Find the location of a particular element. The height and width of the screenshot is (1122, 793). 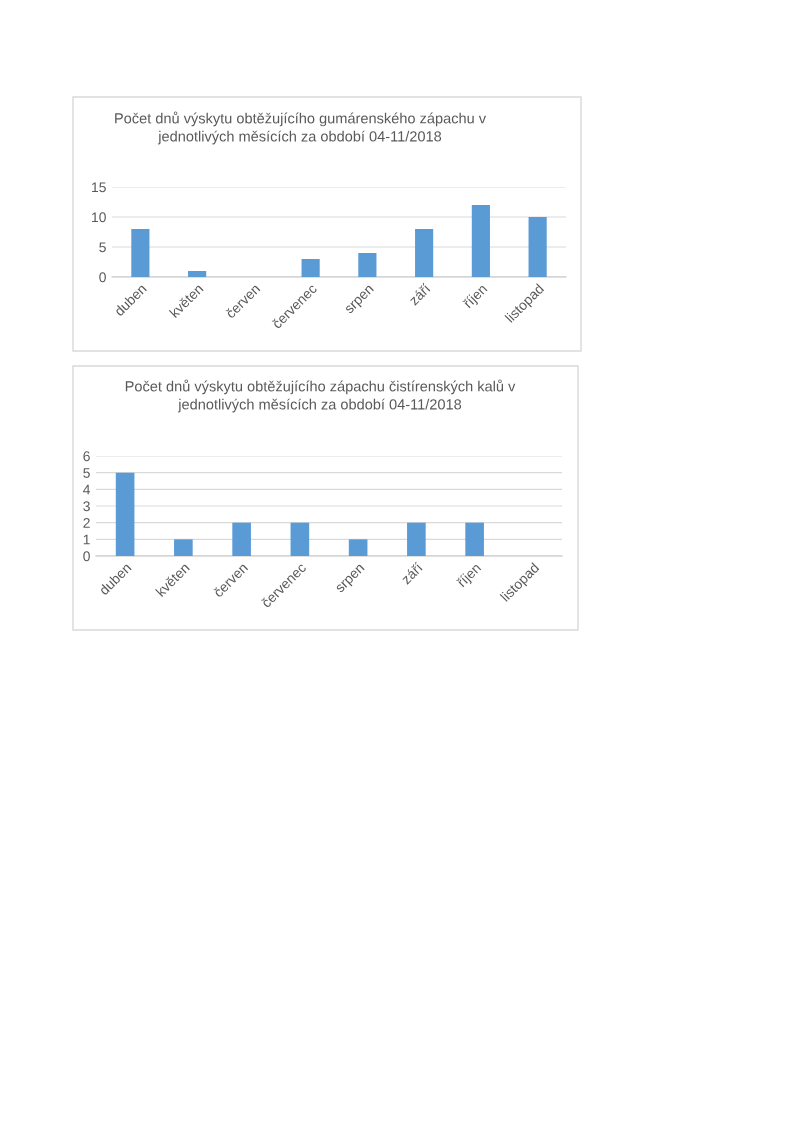

y-tick-label: 15 is located at coordinates (99, 187).